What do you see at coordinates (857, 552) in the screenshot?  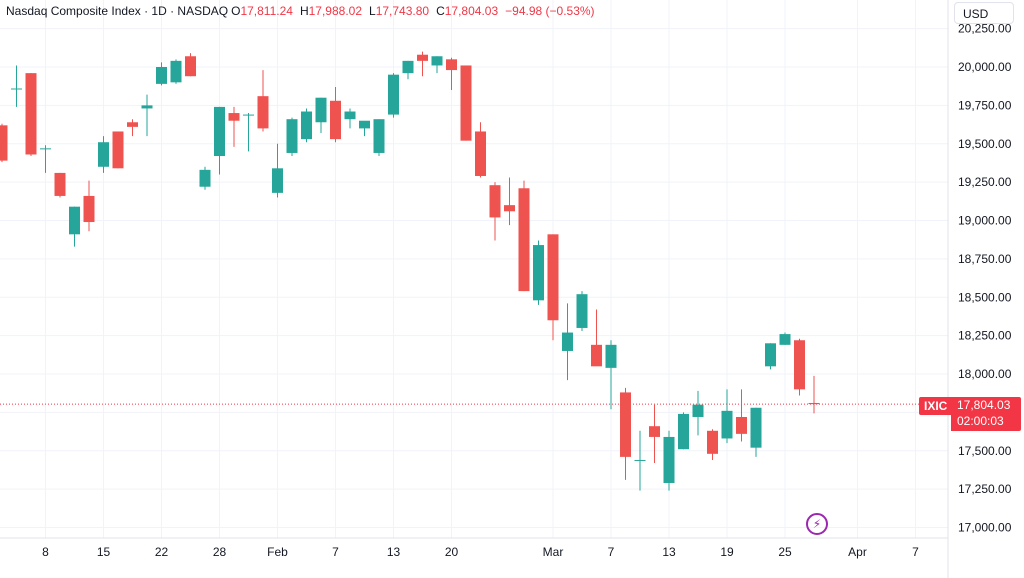 I see `time-tick-label: Apr` at bounding box center [857, 552].